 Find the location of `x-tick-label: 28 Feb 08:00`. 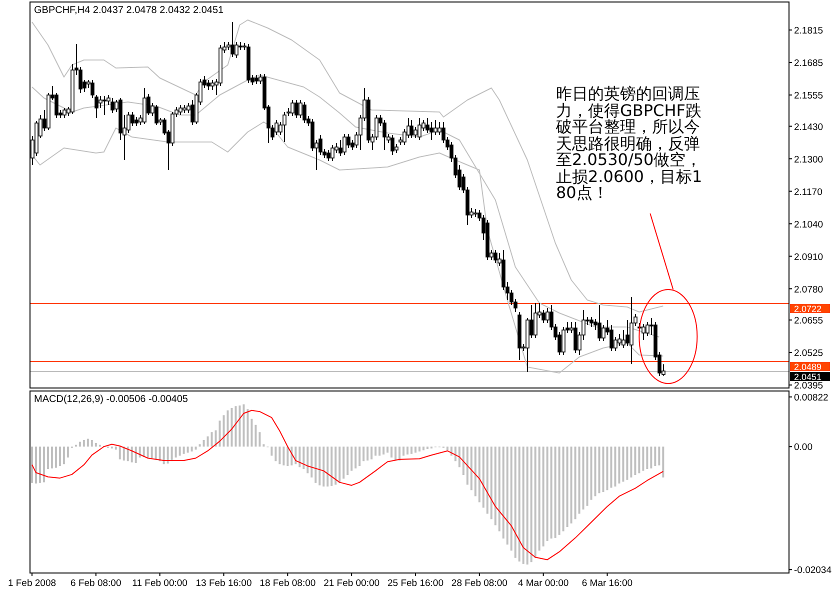

x-tick-label: 28 Feb 08:00 is located at coordinates (479, 583).